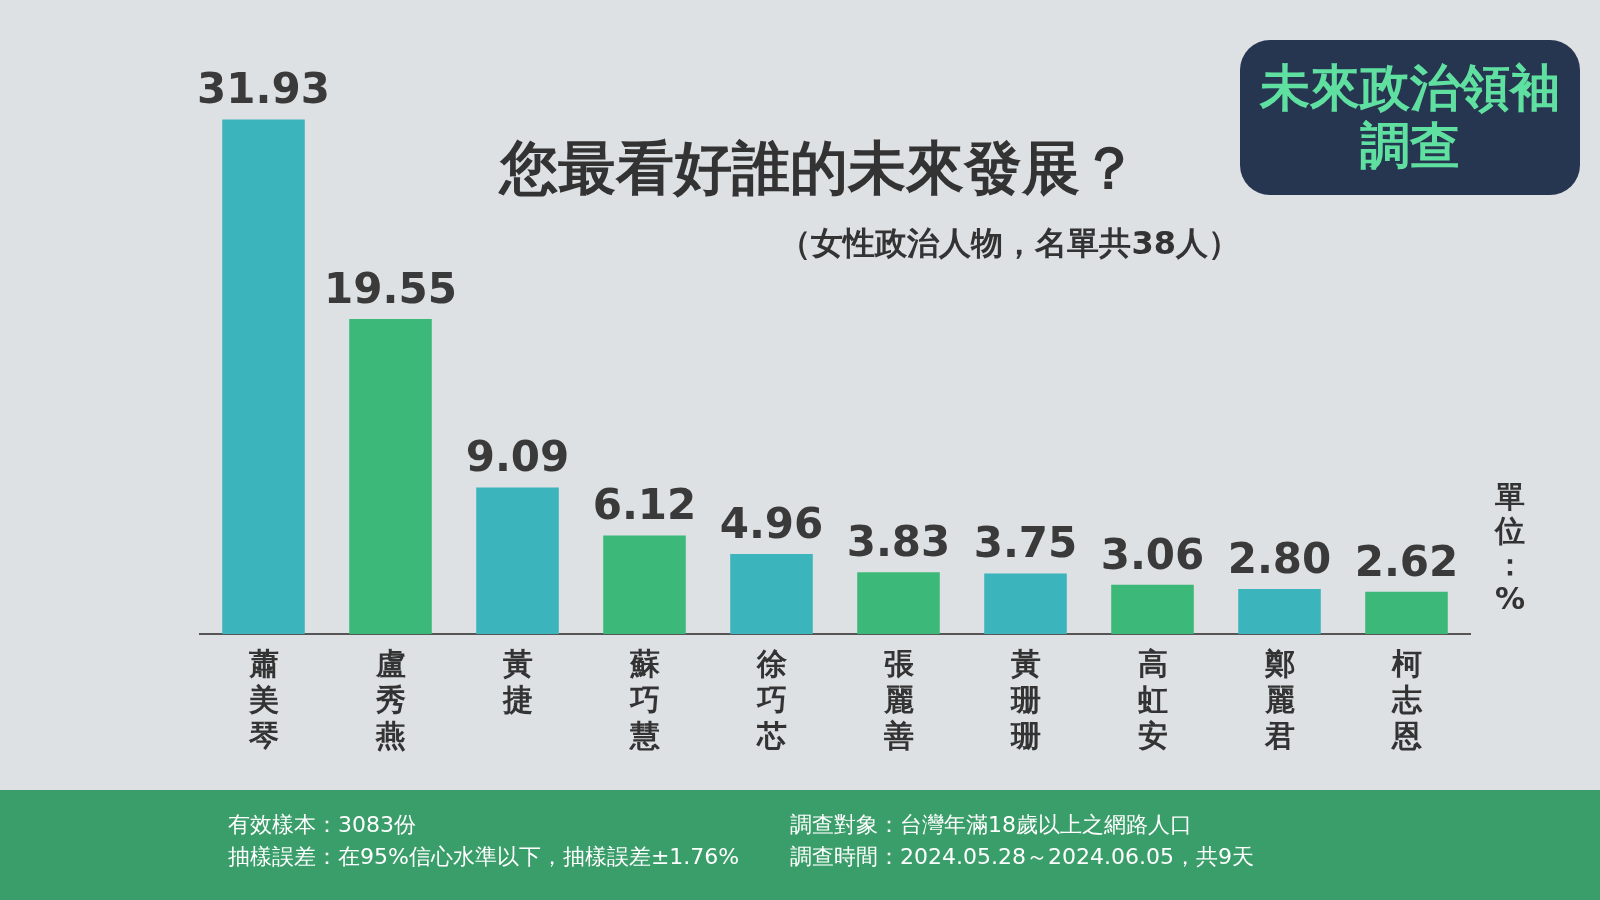  Describe the element at coordinates (991, 825) in the screenshot. I see `text: 調查對象：台灣年滿18歲以上之網路人口` at that location.